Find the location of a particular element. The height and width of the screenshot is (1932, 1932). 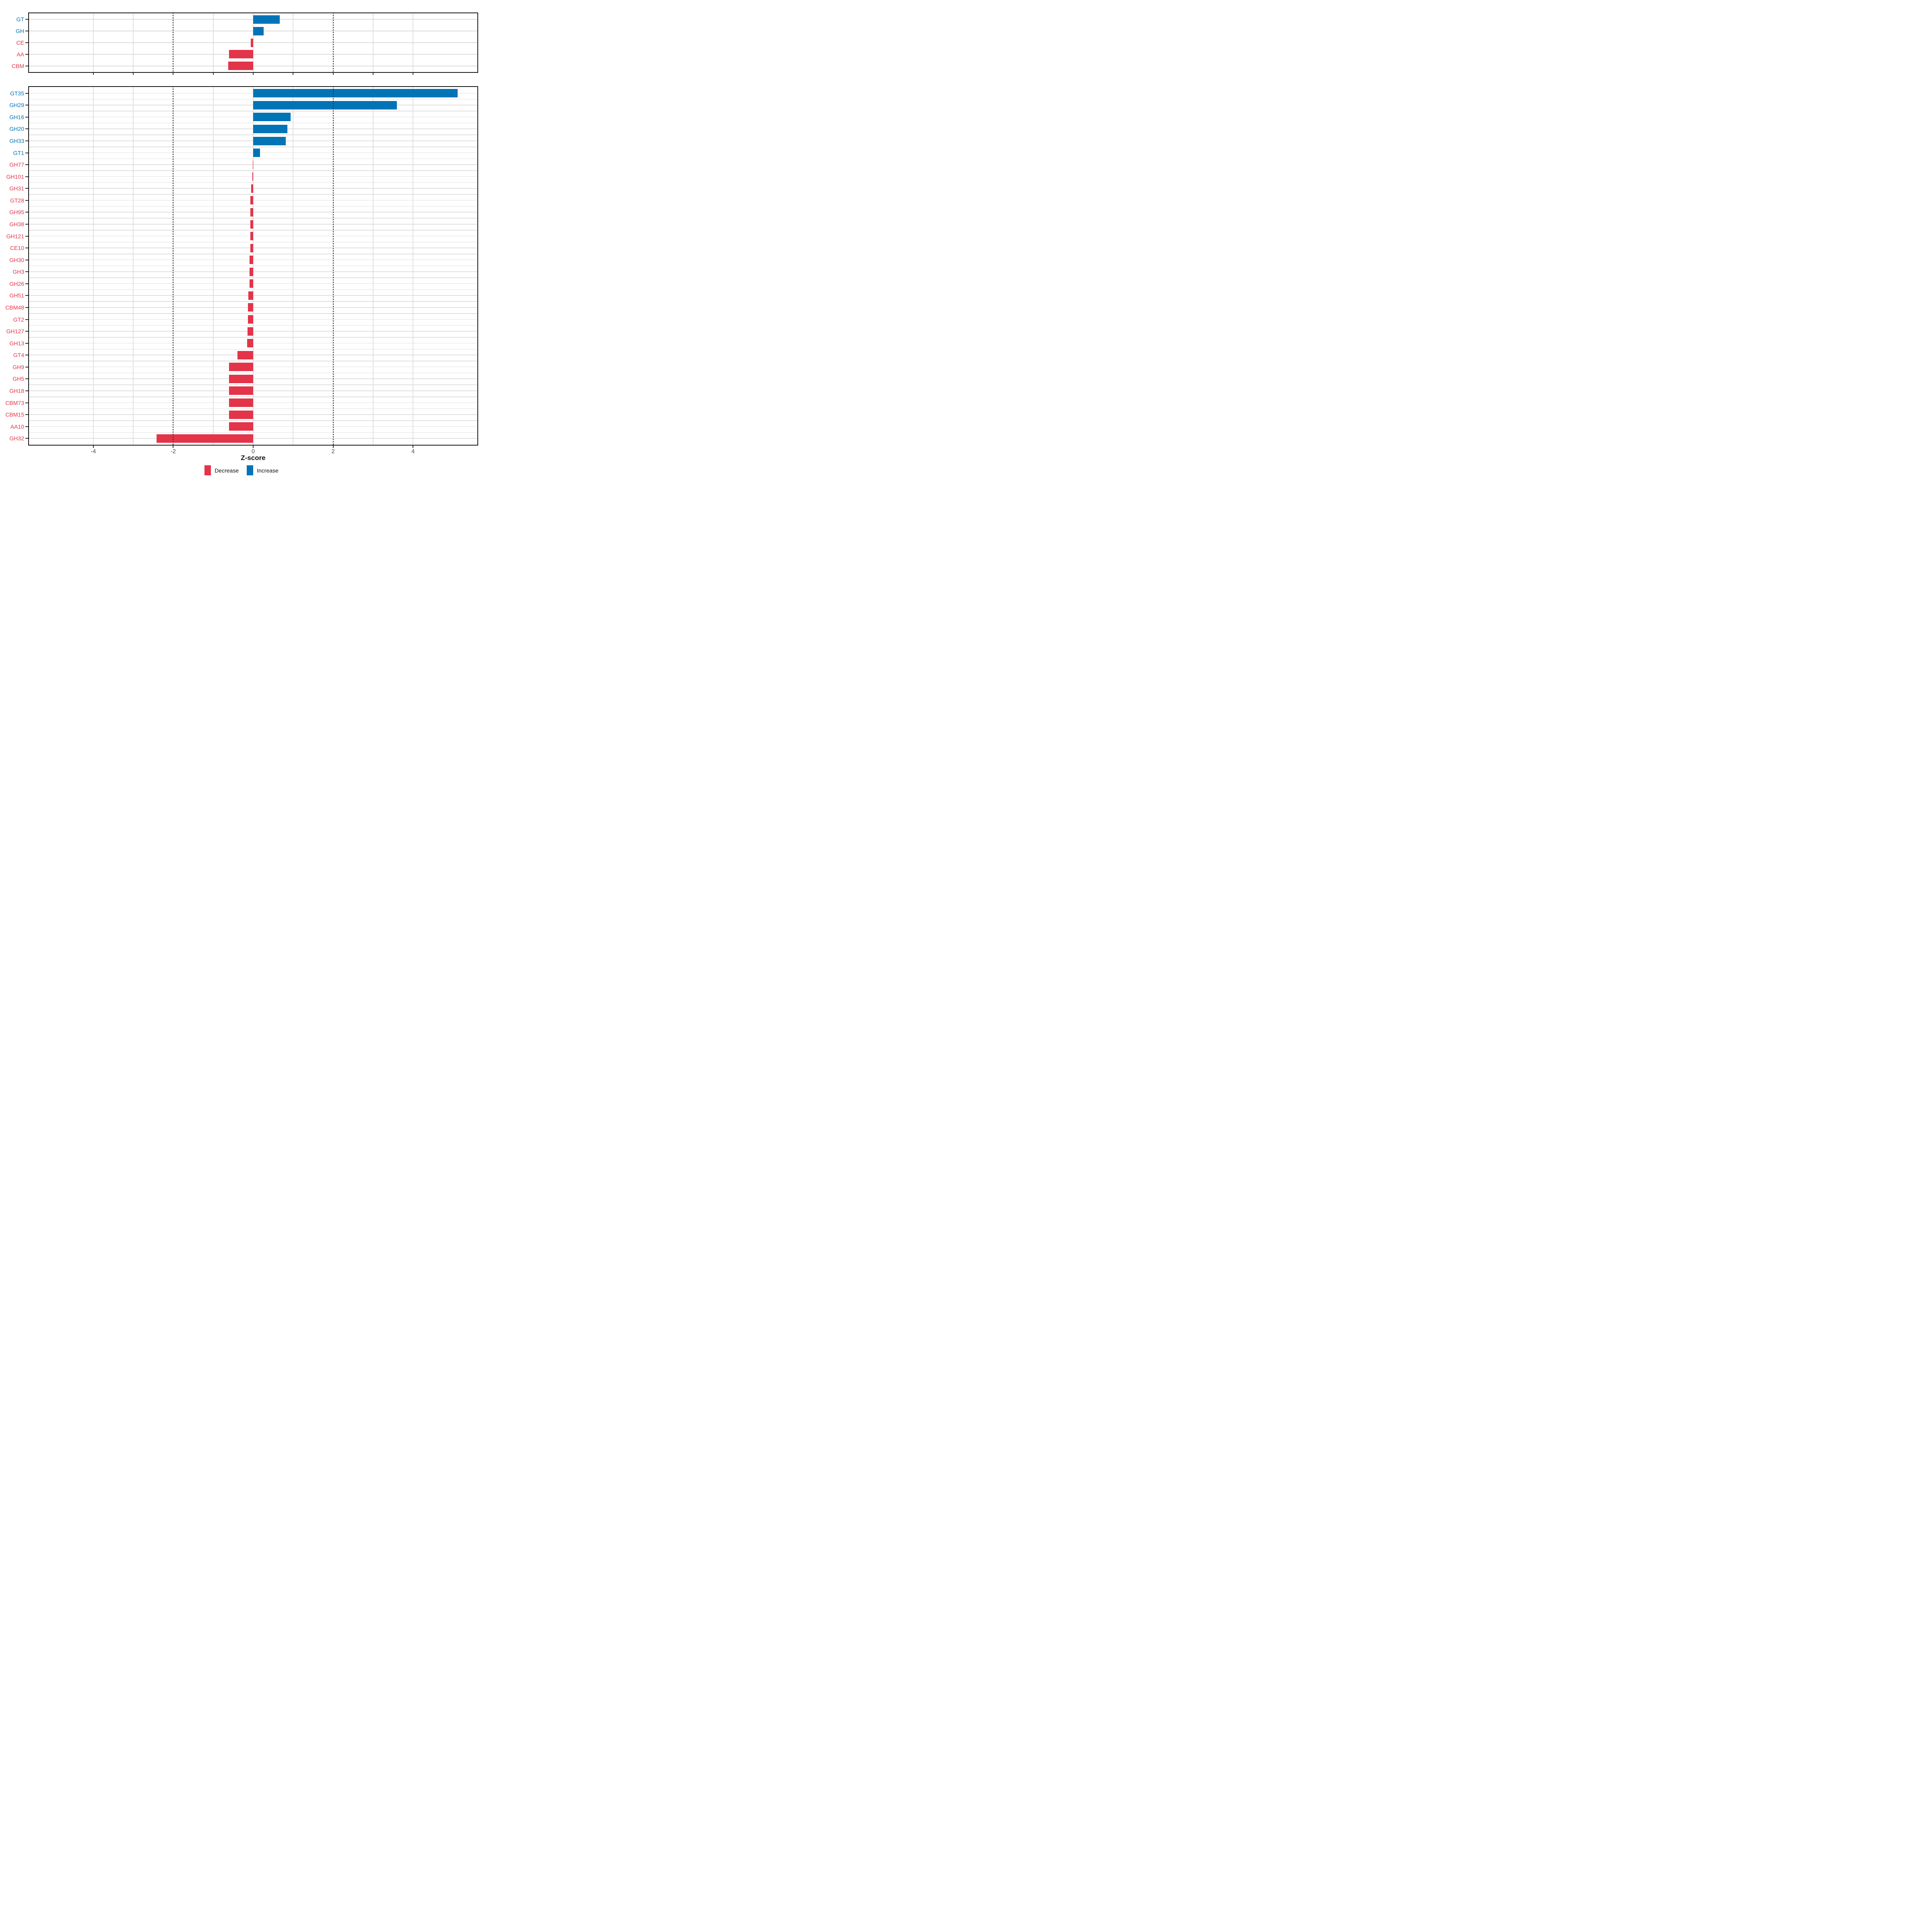

x-tick-label--2: -2 is located at coordinates (173, 451).